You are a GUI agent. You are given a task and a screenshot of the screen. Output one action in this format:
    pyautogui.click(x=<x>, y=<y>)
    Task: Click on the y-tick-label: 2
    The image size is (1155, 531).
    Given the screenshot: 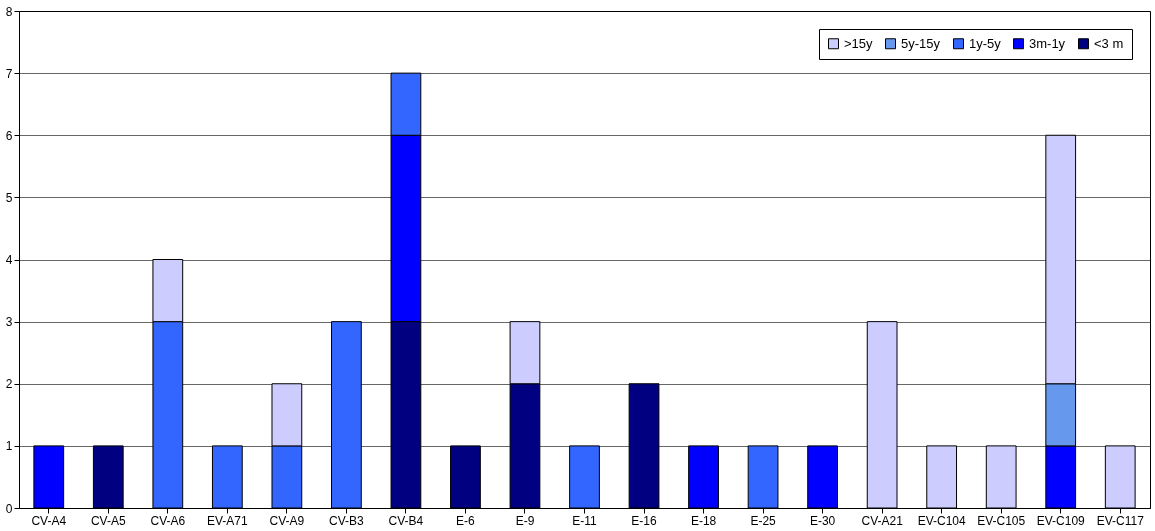 What is the action you would take?
    pyautogui.click(x=9, y=384)
    